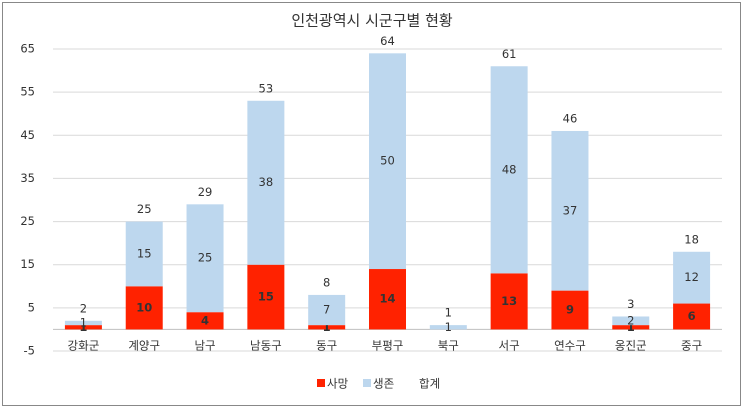  I want to click on y-tick-label: 5, so click(31, 307).